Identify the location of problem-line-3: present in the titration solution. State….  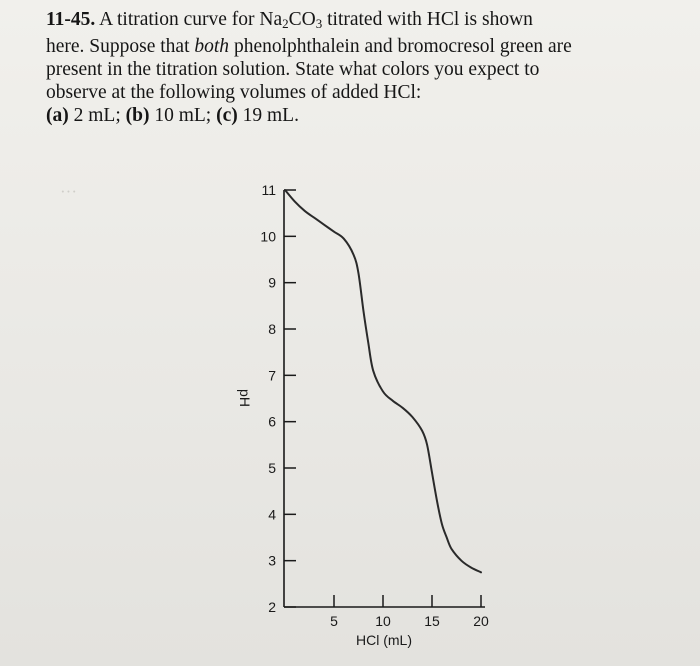
(293, 69).